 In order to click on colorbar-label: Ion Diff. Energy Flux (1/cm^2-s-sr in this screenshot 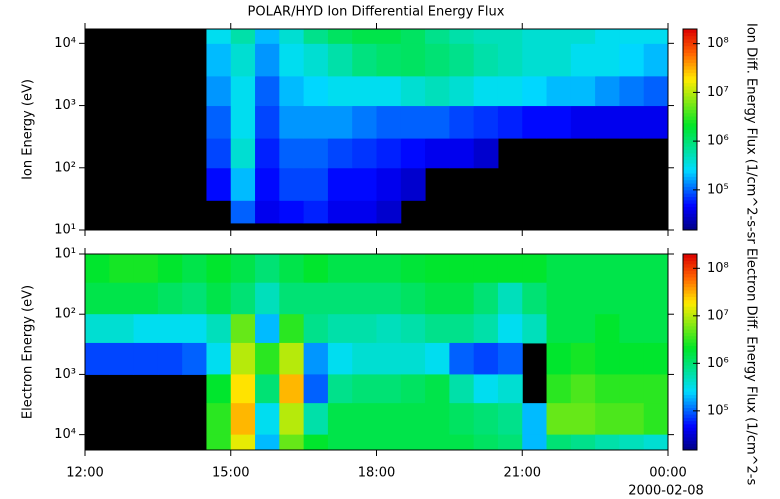, I will do `click(751, 133)`.